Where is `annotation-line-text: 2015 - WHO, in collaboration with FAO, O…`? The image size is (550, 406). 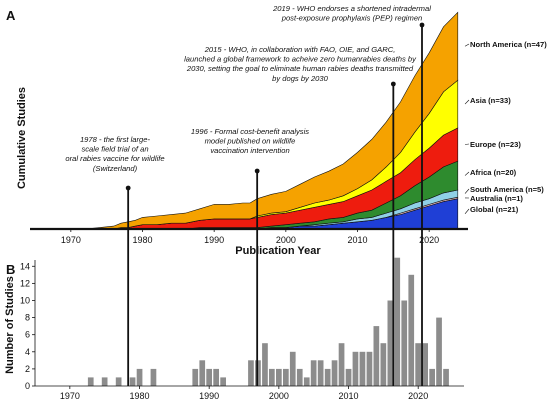 annotation-line-text: 2015 - WHO, in collaboration with FAO, O… is located at coordinates (300, 49).